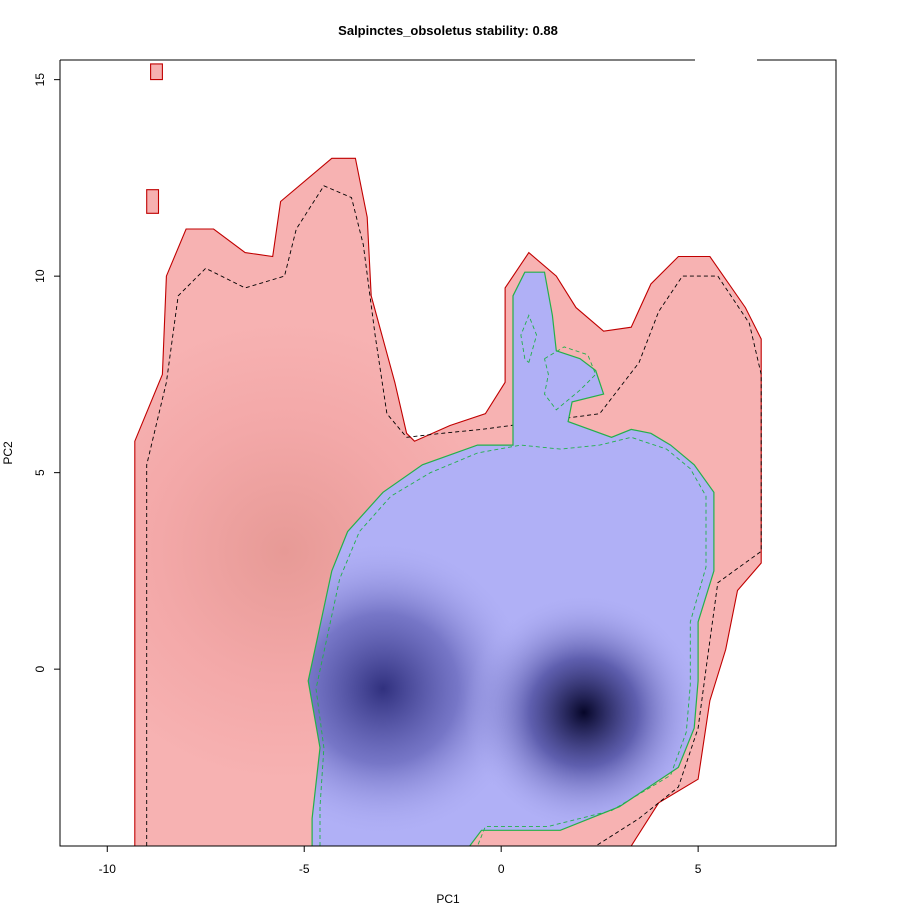 This screenshot has height=920, width=920. What do you see at coordinates (40, 80) in the screenshot?
I see `y-tick-label: 15` at bounding box center [40, 80].